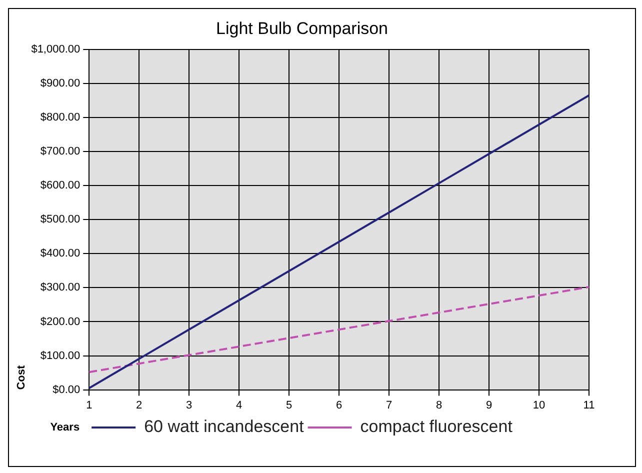 This screenshot has width=642, height=473. Describe the element at coordinates (302, 28) in the screenshot. I see `chart-title: Light Bulb Comparison` at that location.